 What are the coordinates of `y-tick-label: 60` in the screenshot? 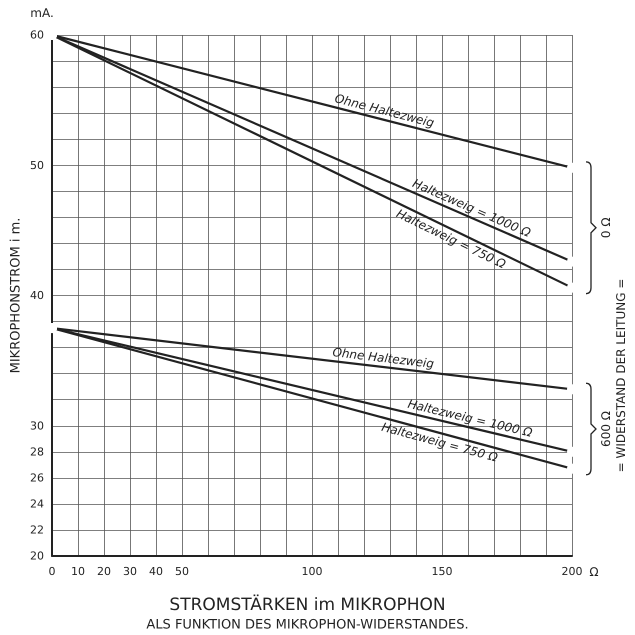 It's located at (37, 35).